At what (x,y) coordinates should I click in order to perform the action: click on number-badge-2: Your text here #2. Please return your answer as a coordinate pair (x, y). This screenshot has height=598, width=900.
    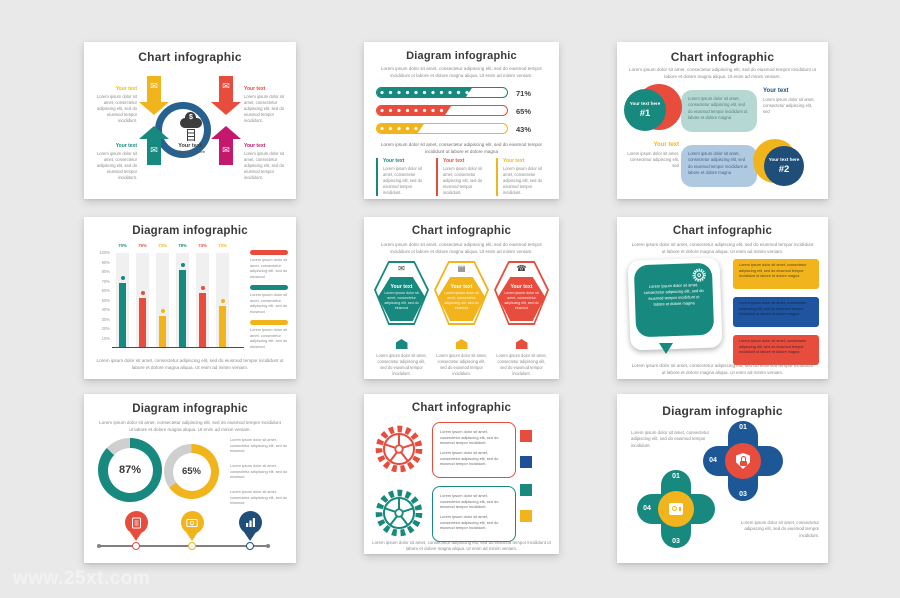
    Looking at the image, I should click on (784, 166).